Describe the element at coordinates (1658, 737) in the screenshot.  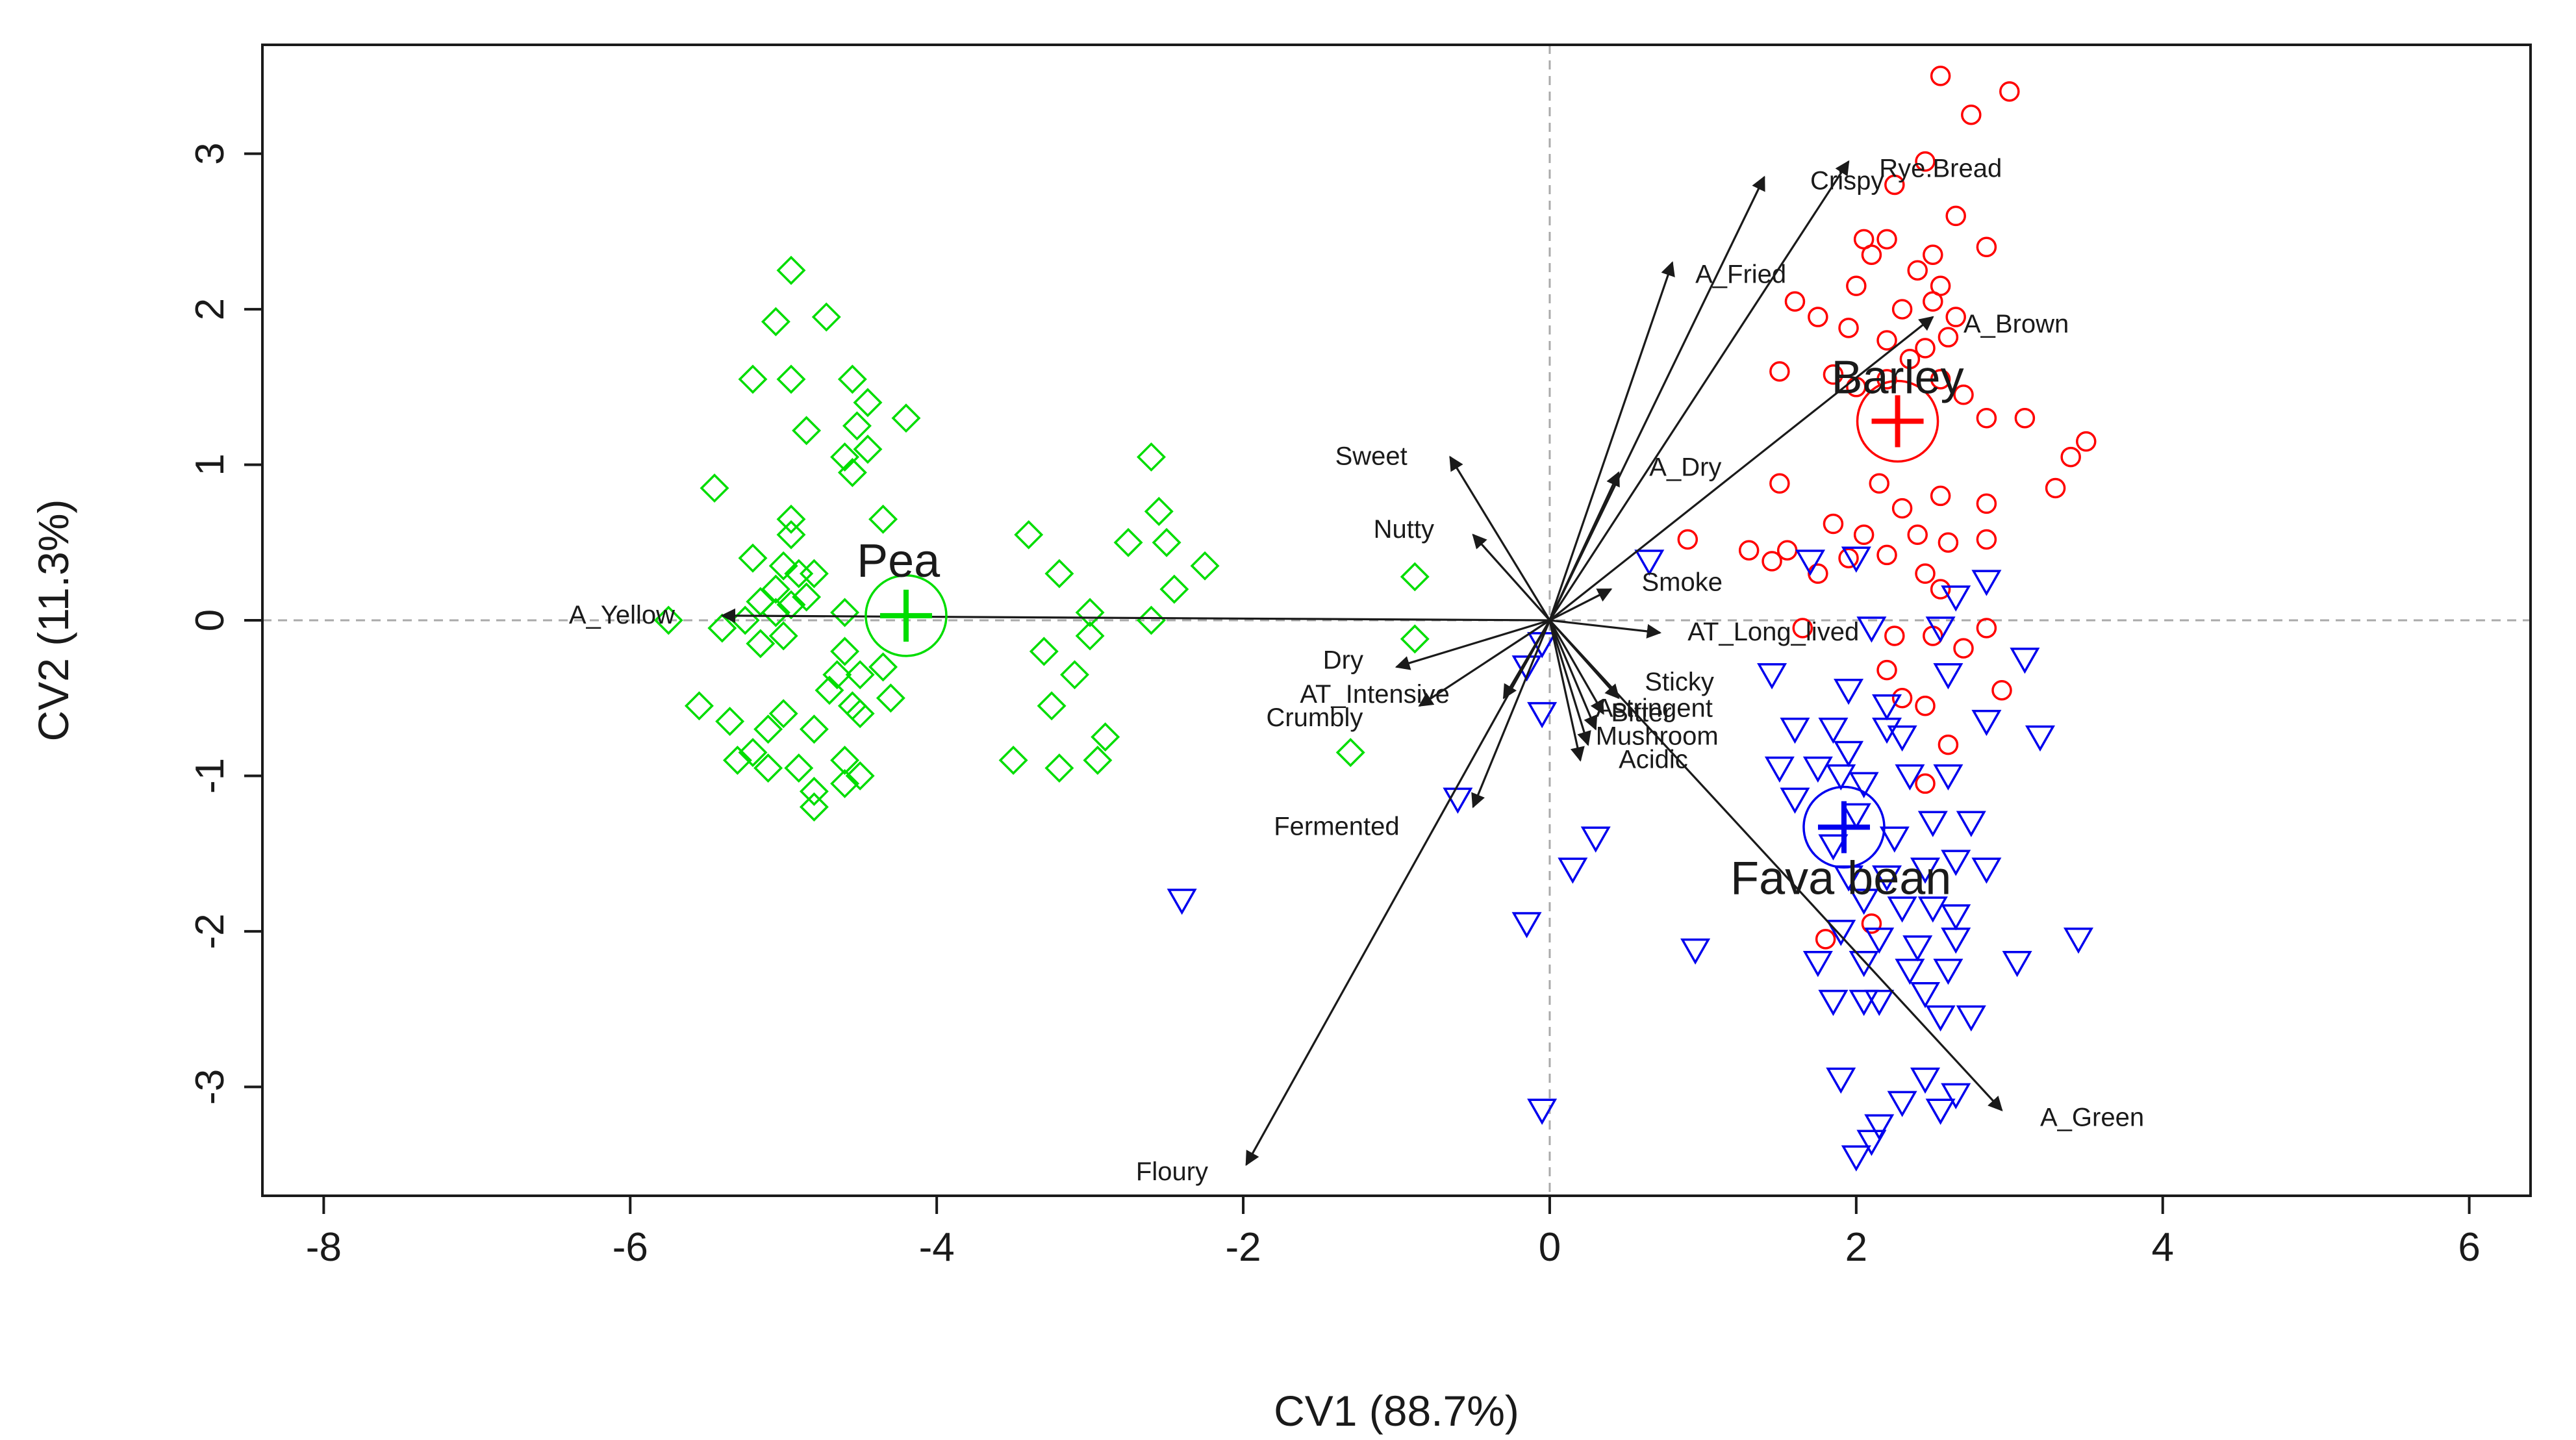
I see `loading-label: Mushroom` at that location.